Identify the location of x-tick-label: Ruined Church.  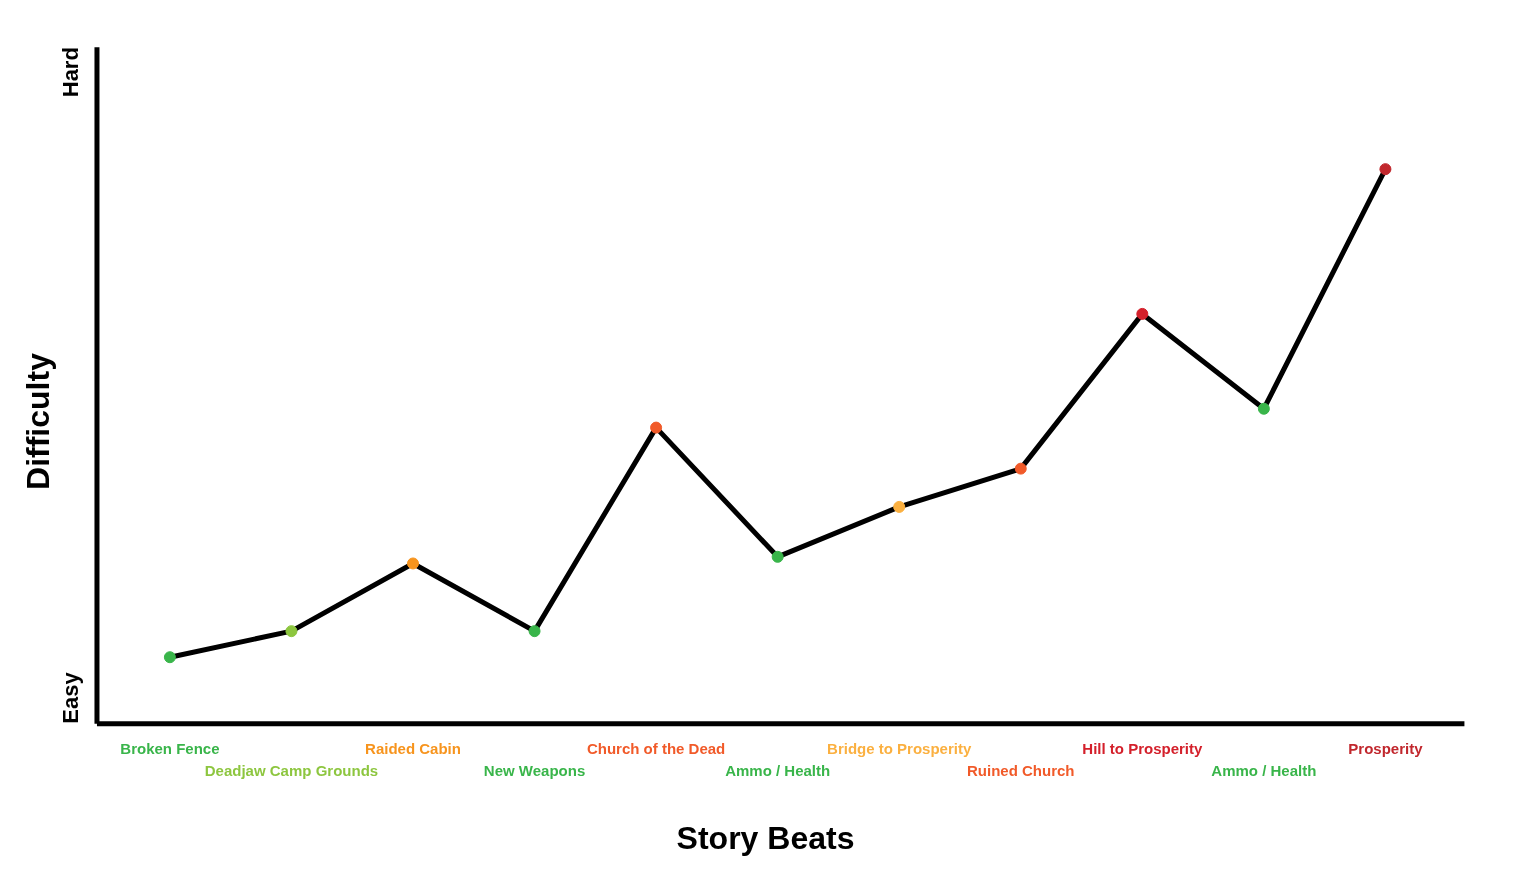
(1021, 770).